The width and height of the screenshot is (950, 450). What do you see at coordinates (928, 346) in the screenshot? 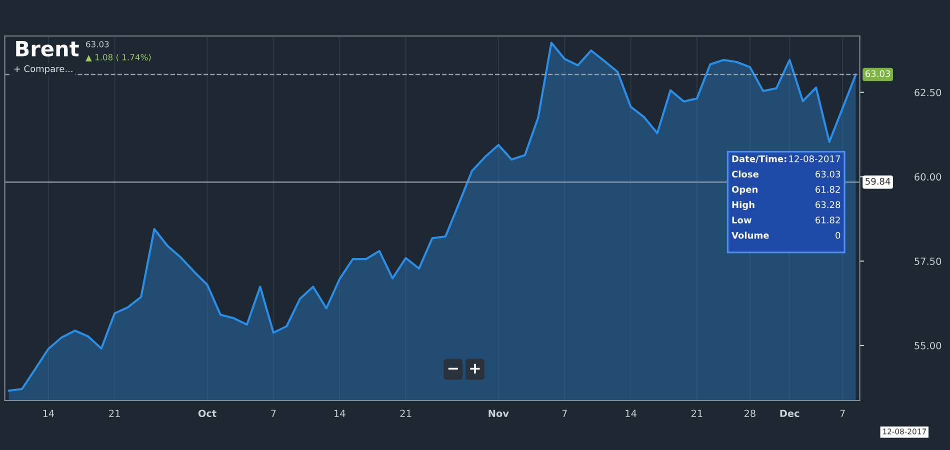
I see `y-tick-label: 55.00` at bounding box center [928, 346].